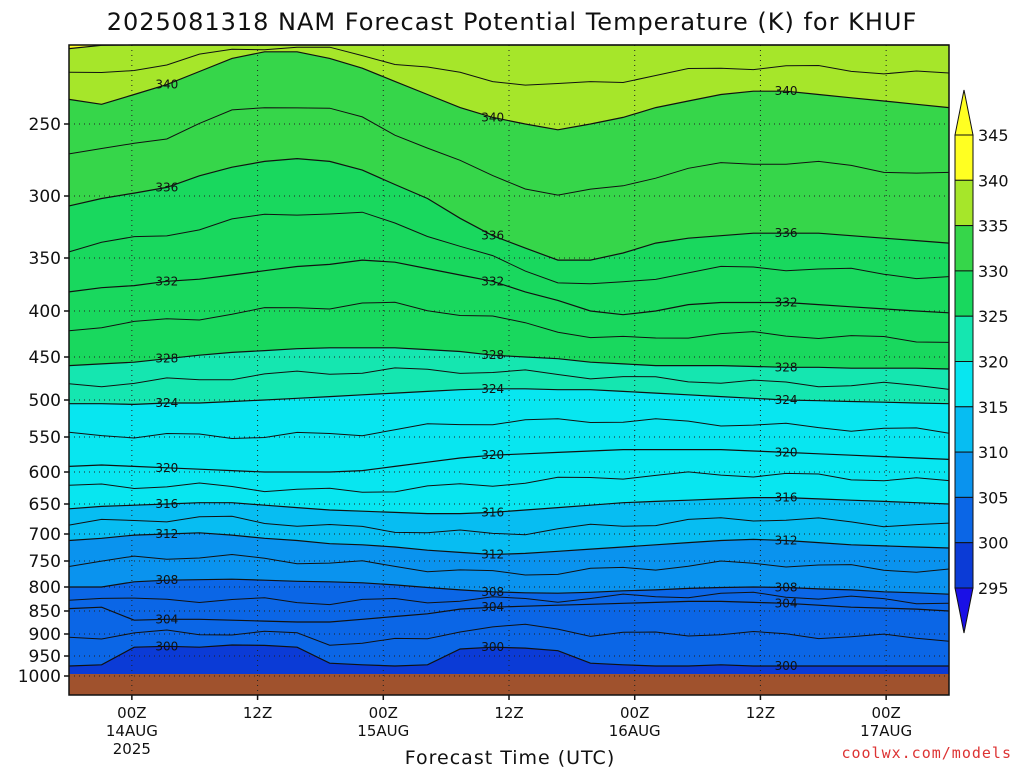 This screenshot has width=1024, height=768. Describe the element at coordinates (45, 259) in the screenshot. I see `y-tick-label: 350` at that location.